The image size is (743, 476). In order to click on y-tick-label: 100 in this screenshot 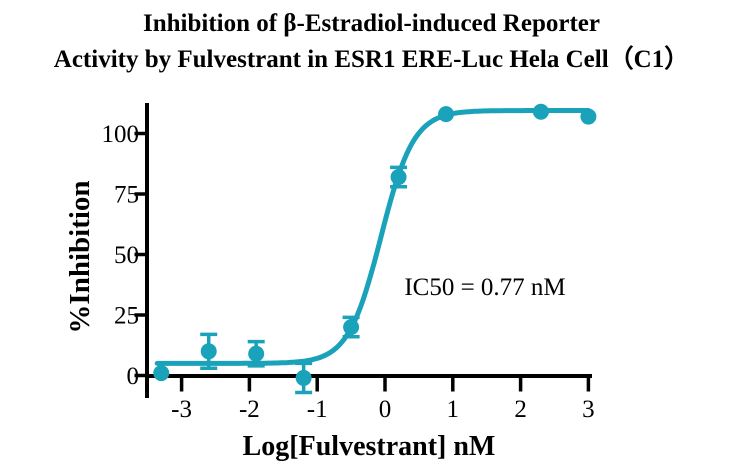, I will do `click(121, 134)`.